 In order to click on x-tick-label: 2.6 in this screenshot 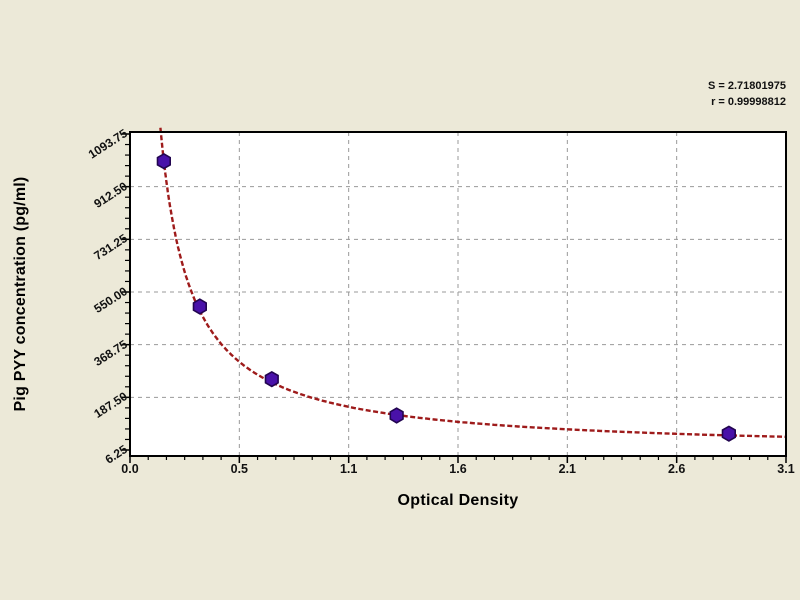, I will do `click(676, 469)`.